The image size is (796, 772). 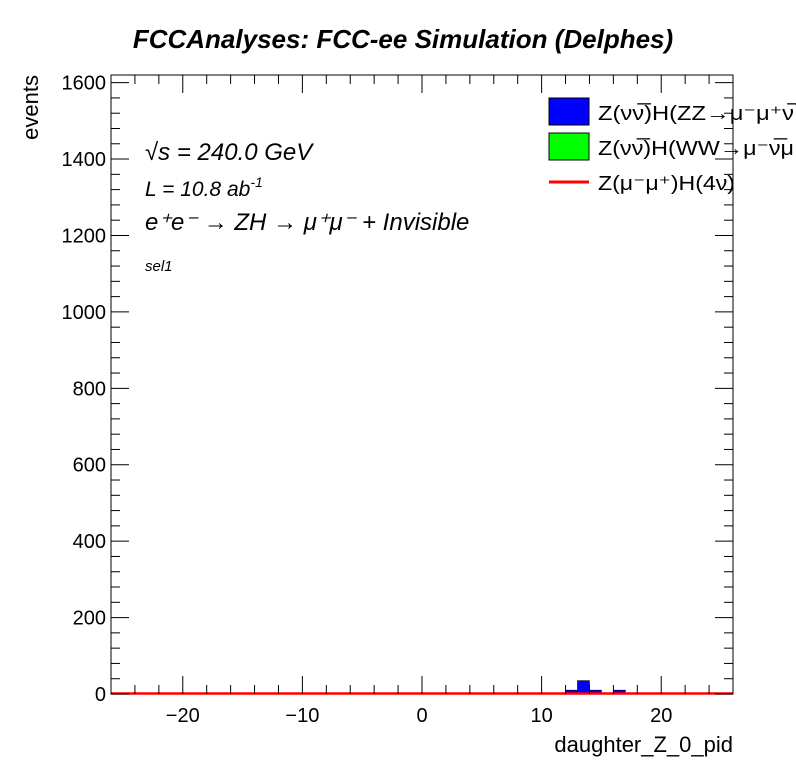 I want to click on annotation-selection: sel1, so click(x=159, y=266).